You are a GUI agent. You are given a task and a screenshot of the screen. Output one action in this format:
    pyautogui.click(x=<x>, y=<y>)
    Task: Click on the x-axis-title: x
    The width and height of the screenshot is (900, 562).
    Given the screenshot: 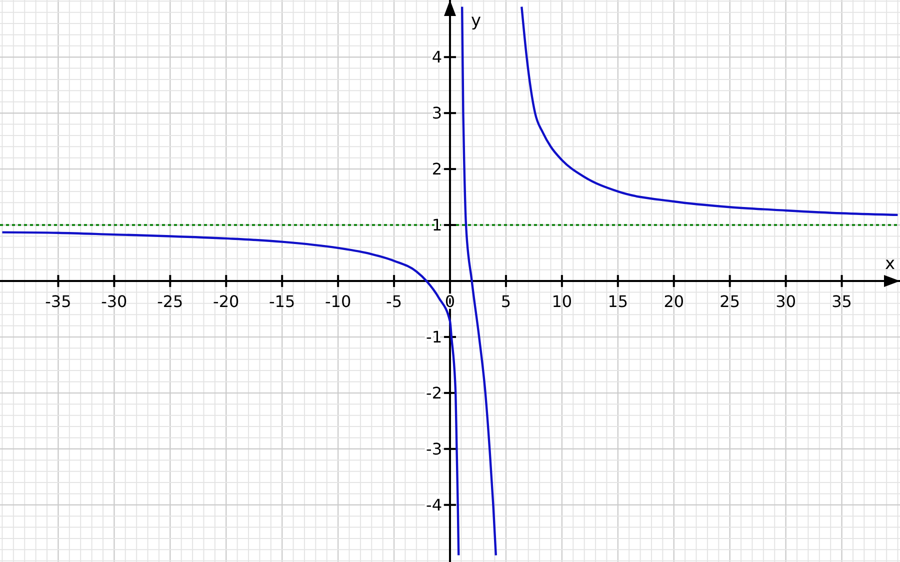 What is the action you would take?
    pyautogui.click(x=890, y=264)
    